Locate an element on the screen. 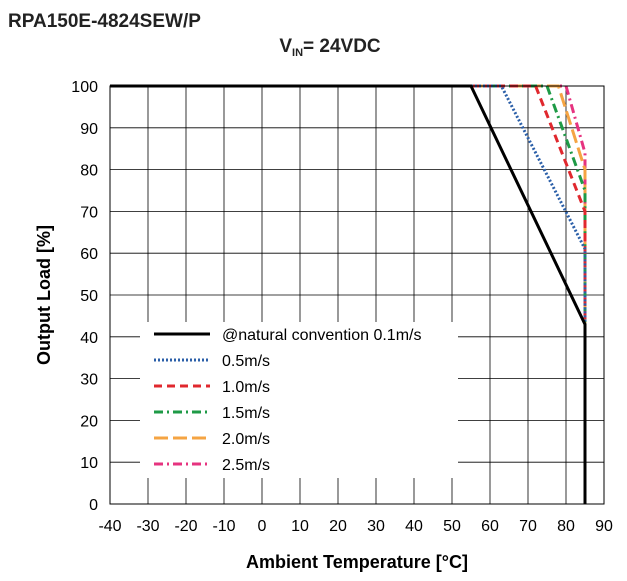 The width and height of the screenshot is (627, 581). x-tick-label: -10 is located at coordinates (223, 526).